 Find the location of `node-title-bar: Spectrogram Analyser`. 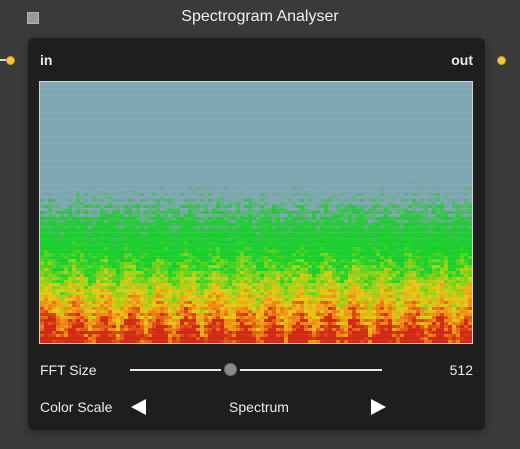

node-title-bar: Spectrogram Analyser is located at coordinates (260, 19).